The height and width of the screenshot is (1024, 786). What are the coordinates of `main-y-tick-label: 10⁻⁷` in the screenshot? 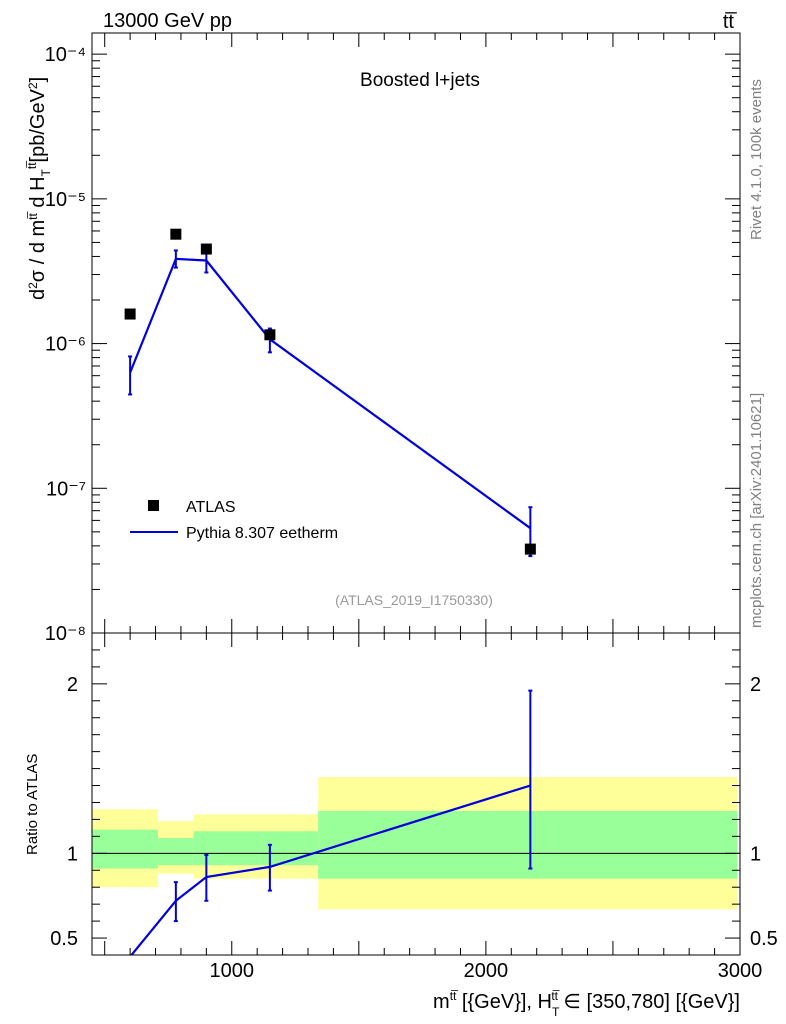 It's located at (66, 489).